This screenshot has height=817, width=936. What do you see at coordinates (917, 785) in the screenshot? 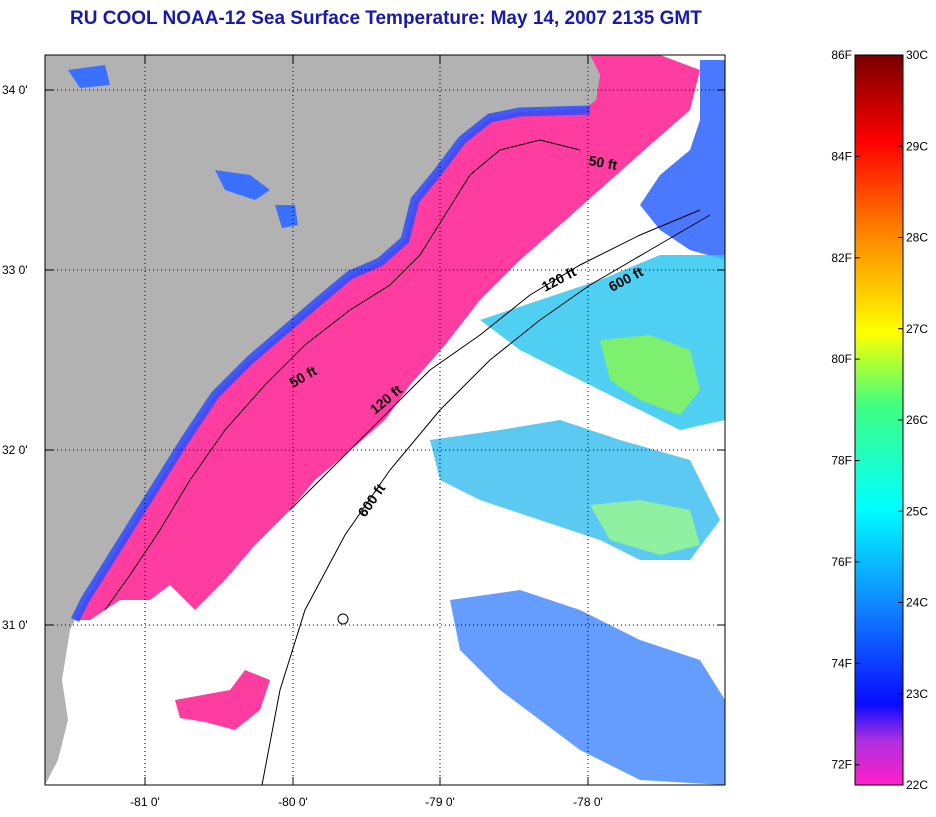
I see `colorbar-celsius-label: 22C` at bounding box center [917, 785].